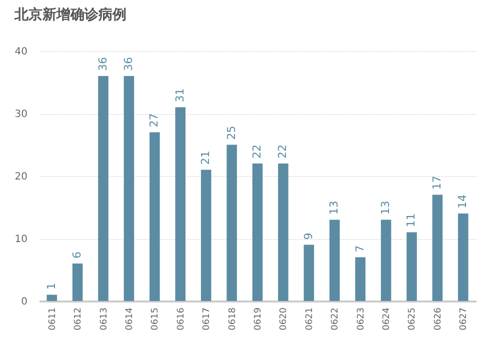 This screenshot has height=344, width=500. What do you see at coordinates (463, 201) in the screenshot?
I see `data-label: 14` at bounding box center [463, 201].